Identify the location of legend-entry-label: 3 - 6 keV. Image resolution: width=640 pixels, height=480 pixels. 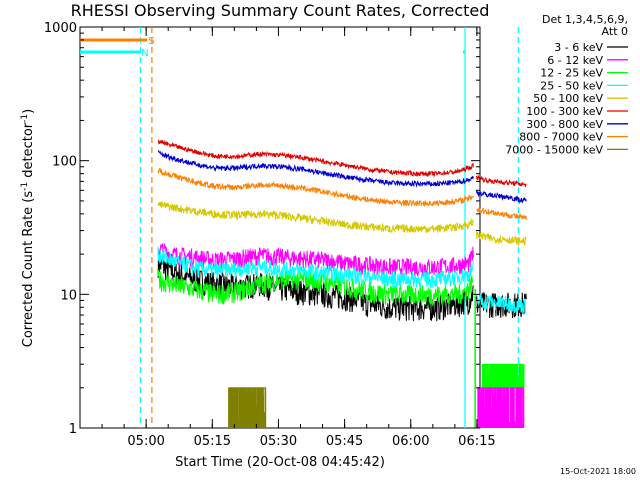
(578, 47).